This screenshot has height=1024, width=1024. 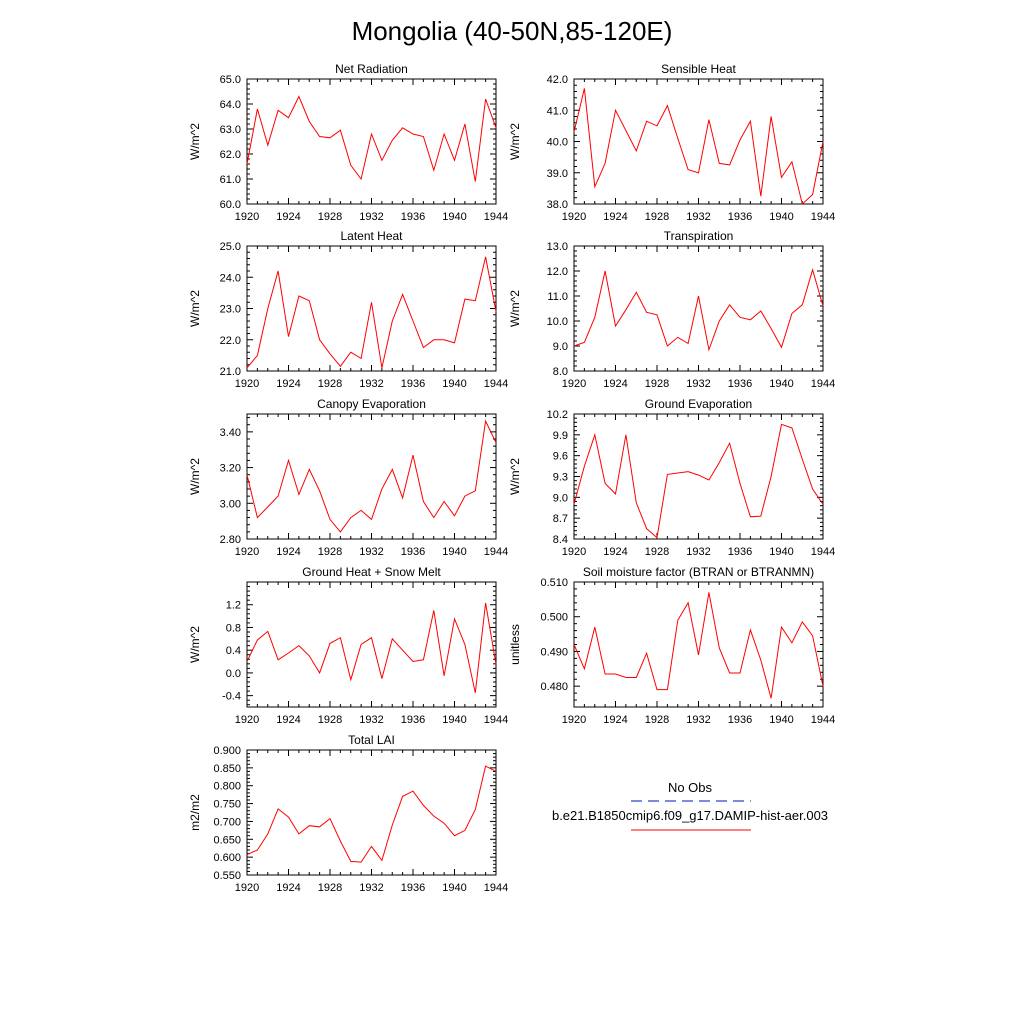 What do you see at coordinates (512, 31) in the screenshot?
I see `figure-title: Mongolia (40-50N,85-120E)` at bounding box center [512, 31].